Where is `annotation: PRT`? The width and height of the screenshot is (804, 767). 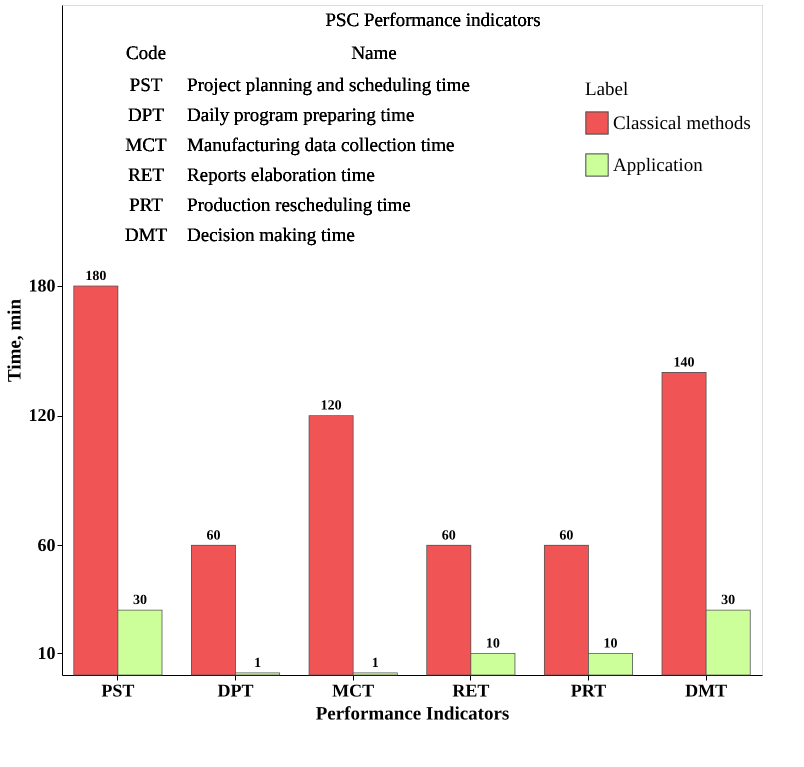
annotation: PRT is located at coordinates (146, 205).